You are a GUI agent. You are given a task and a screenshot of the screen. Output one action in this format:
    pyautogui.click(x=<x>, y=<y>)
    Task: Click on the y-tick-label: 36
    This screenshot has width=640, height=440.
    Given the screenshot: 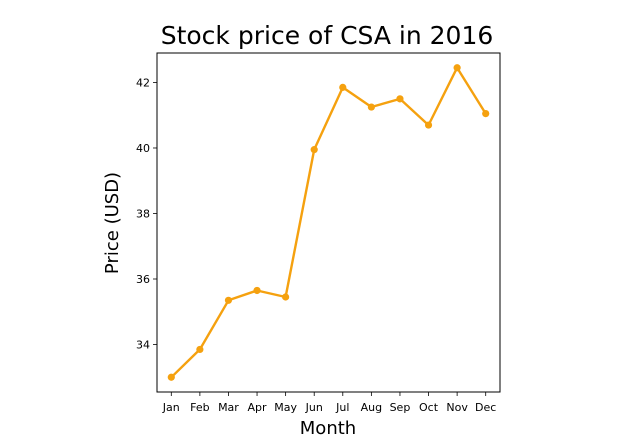 What is the action you would take?
    pyautogui.click(x=143, y=279)
    